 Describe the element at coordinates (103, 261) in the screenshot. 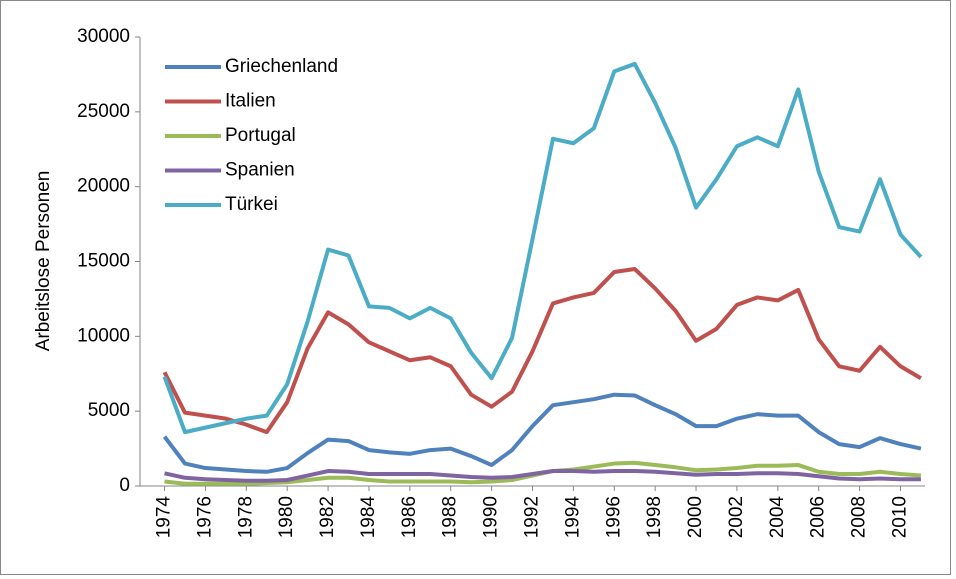

I see `y-tick-label: 15000` at that location.